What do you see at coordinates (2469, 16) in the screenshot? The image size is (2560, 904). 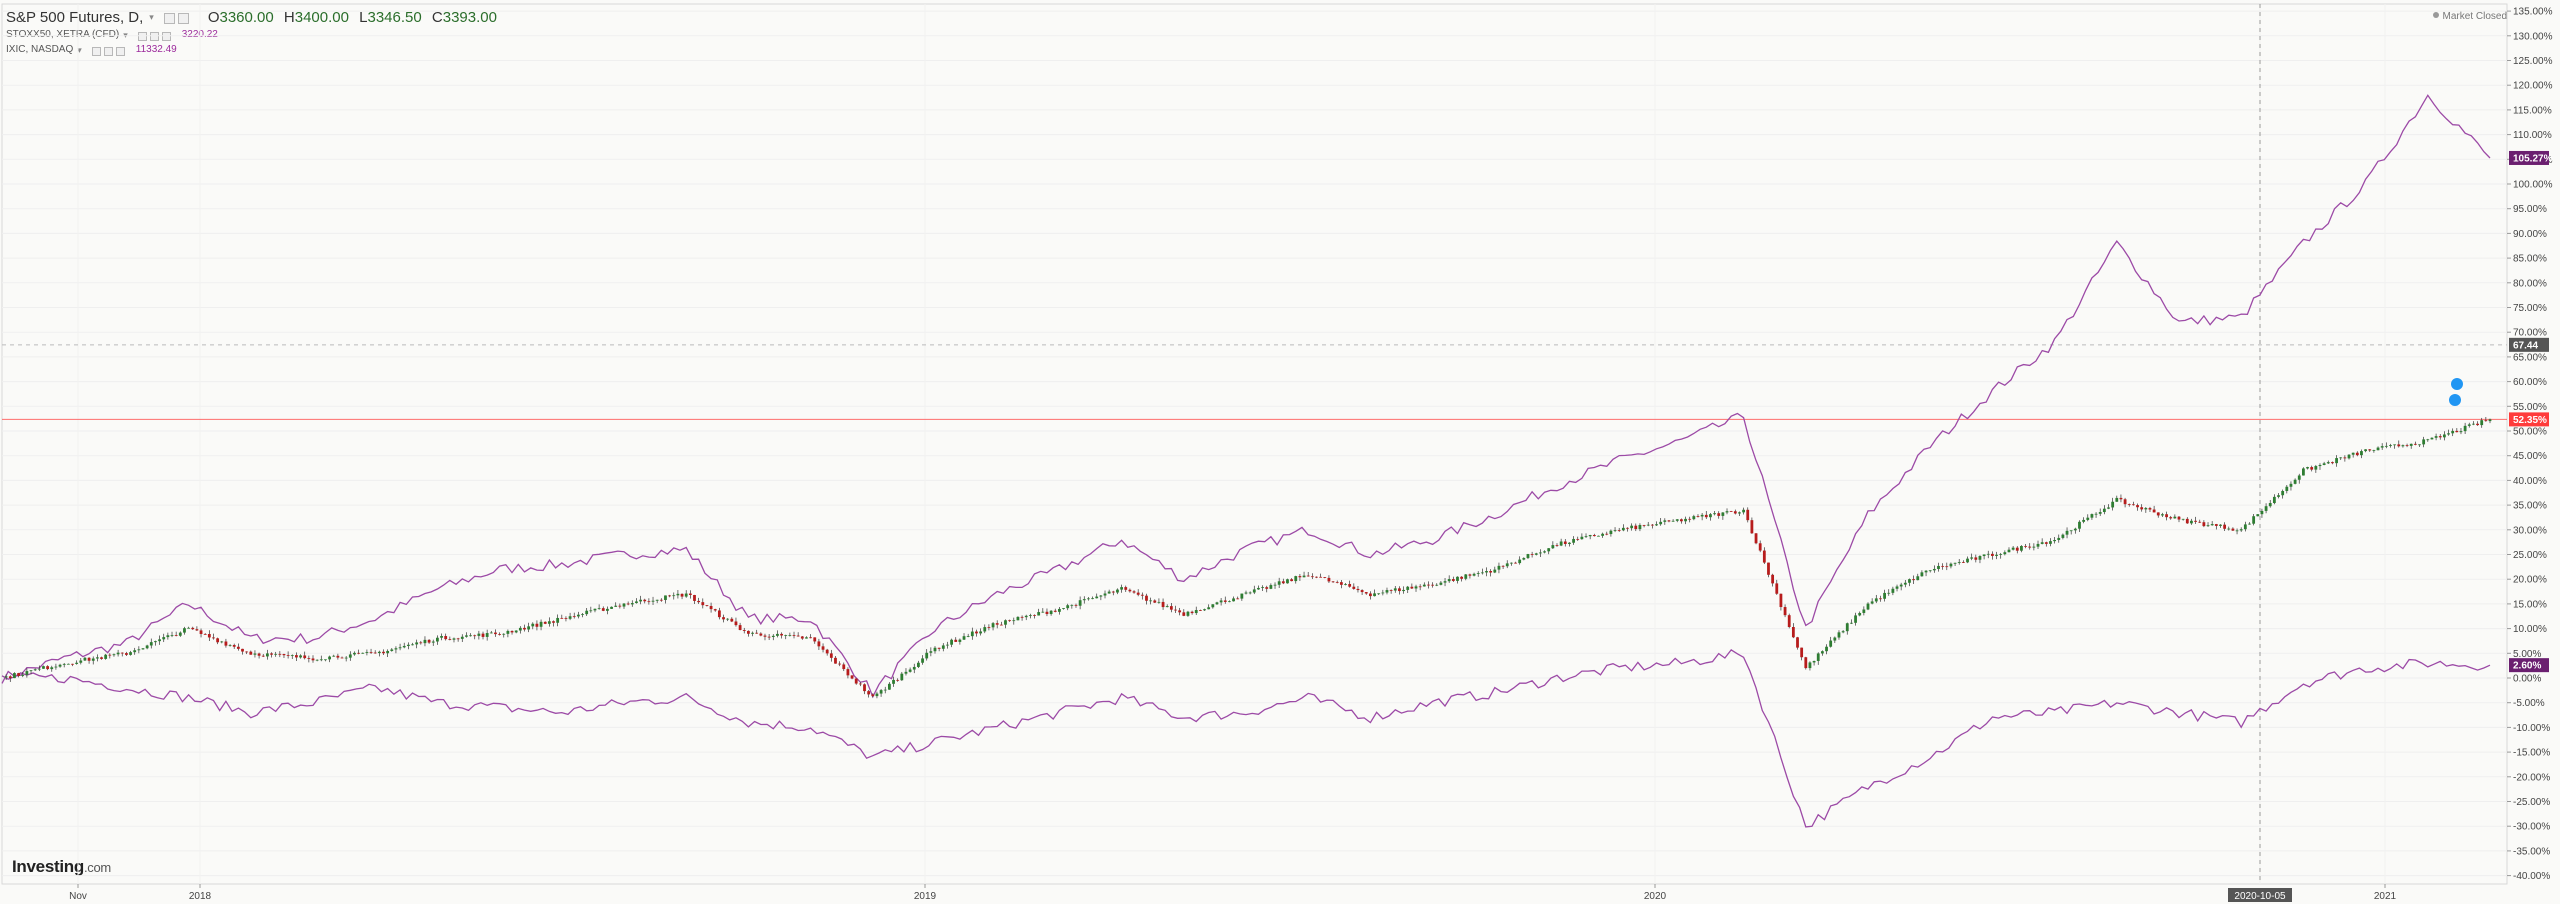 I see `market-status: Market Closed` at bounding box center [2469, 16].